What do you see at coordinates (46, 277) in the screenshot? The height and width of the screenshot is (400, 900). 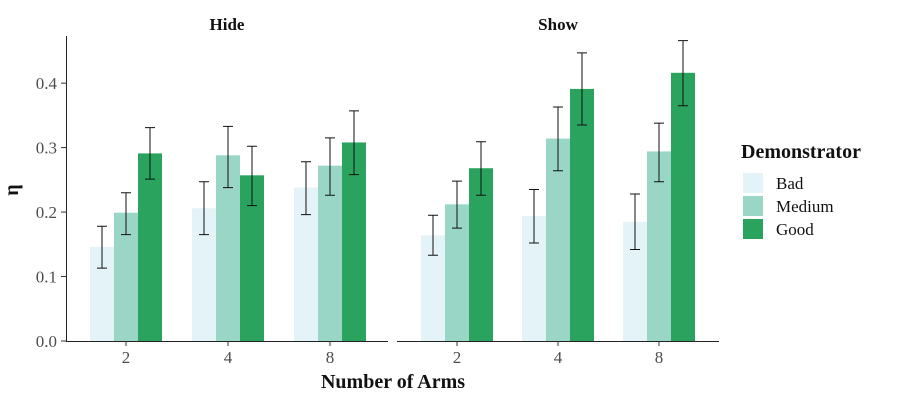 I see `y-tick-label: 0.1` at bounding box center [46, 277].